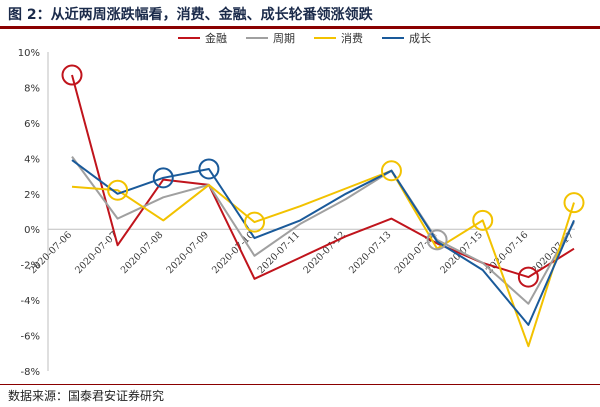 This screenshot has height=407, width=600. Describe the element at coordinates (32, 124) in the screenshot. I see `y-tick-label: 6%` at that location.